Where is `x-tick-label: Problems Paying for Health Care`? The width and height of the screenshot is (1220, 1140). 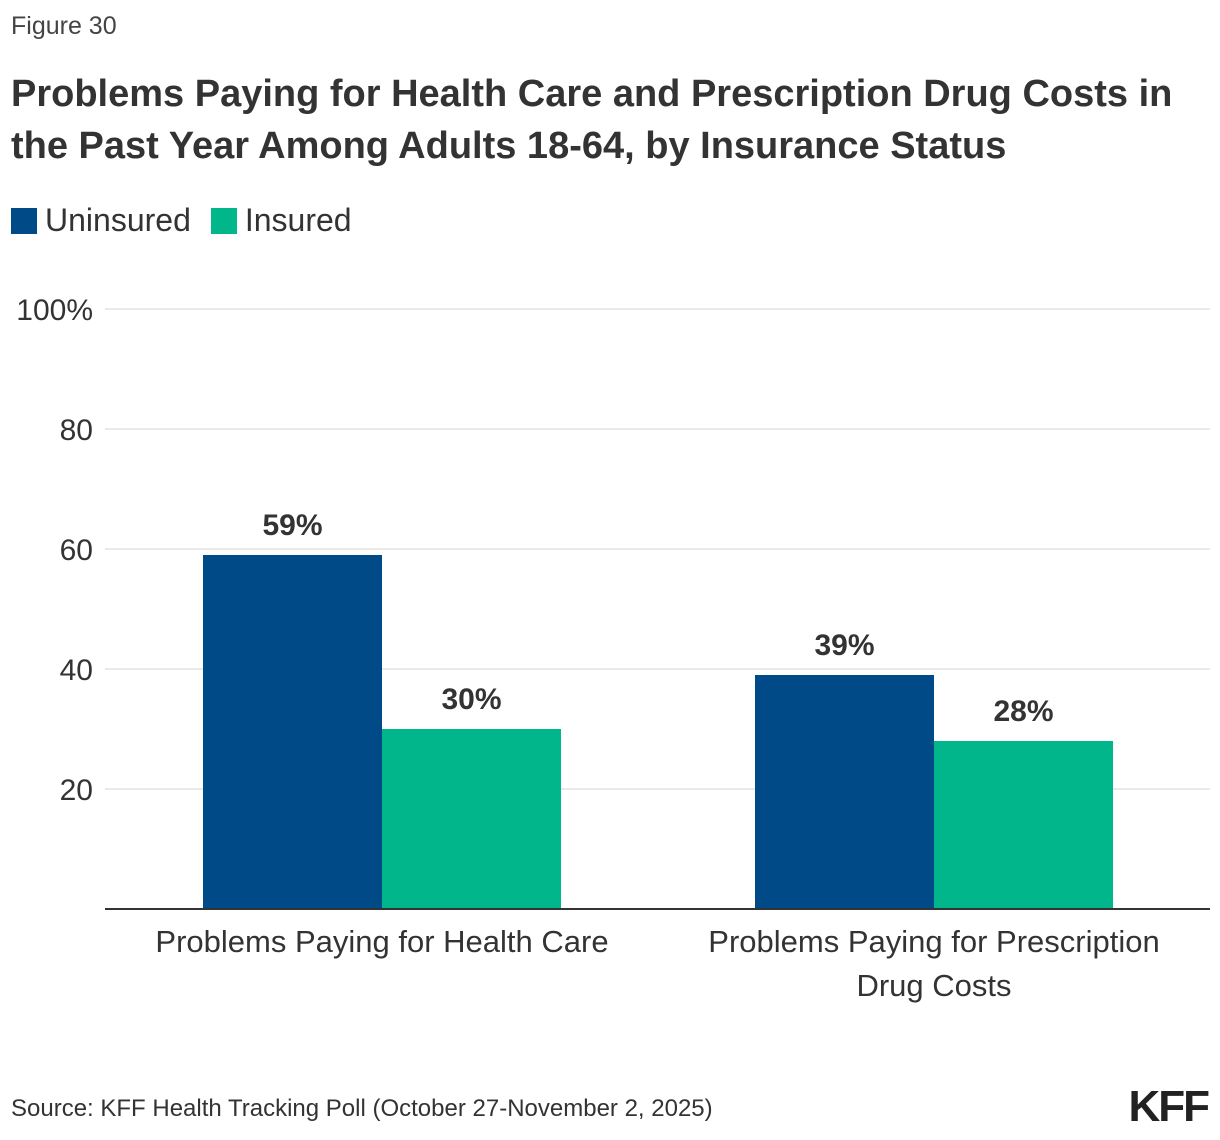
x-tick-label: Problems Paying for Health Care is located at coordinates (381, 941).